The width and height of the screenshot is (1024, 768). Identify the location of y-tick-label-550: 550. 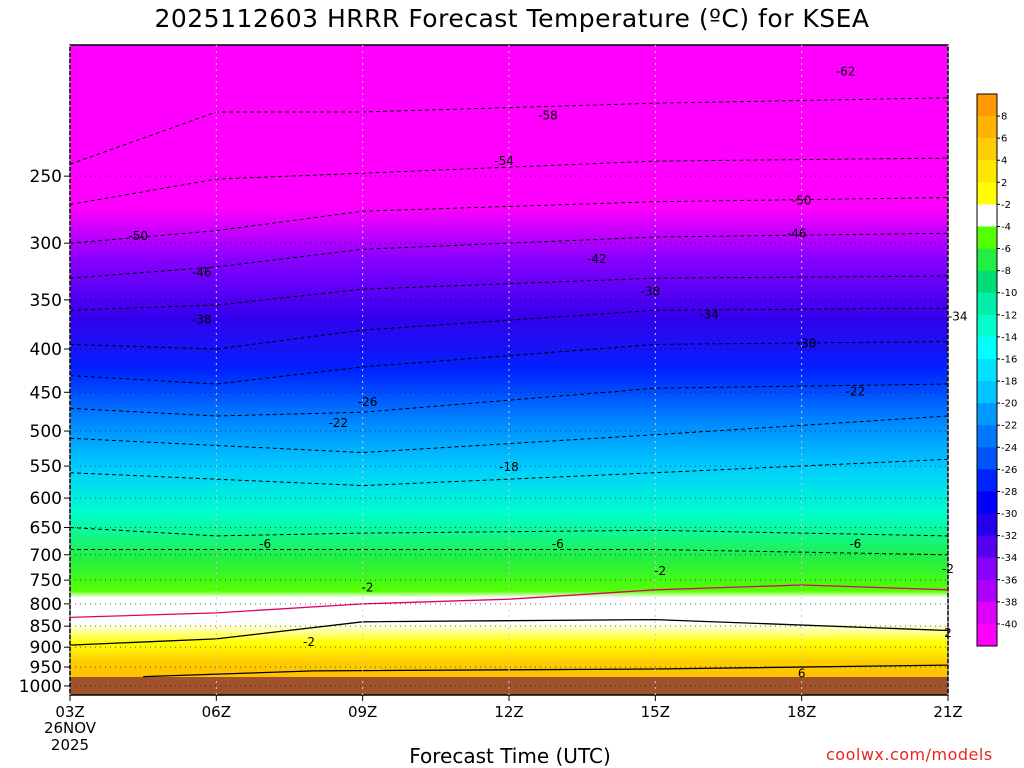
(46, 467).